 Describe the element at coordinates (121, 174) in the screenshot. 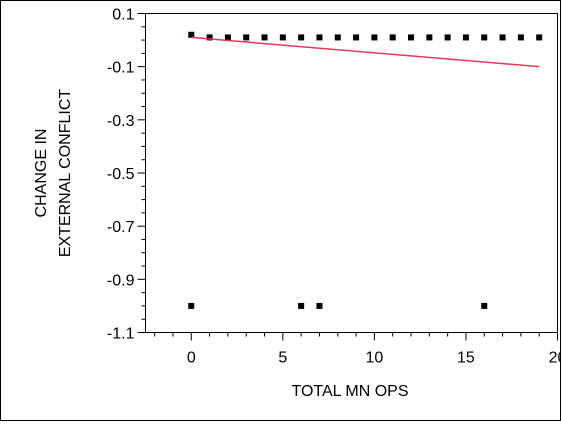

I see `y-tick-label: -0.5` at that location.